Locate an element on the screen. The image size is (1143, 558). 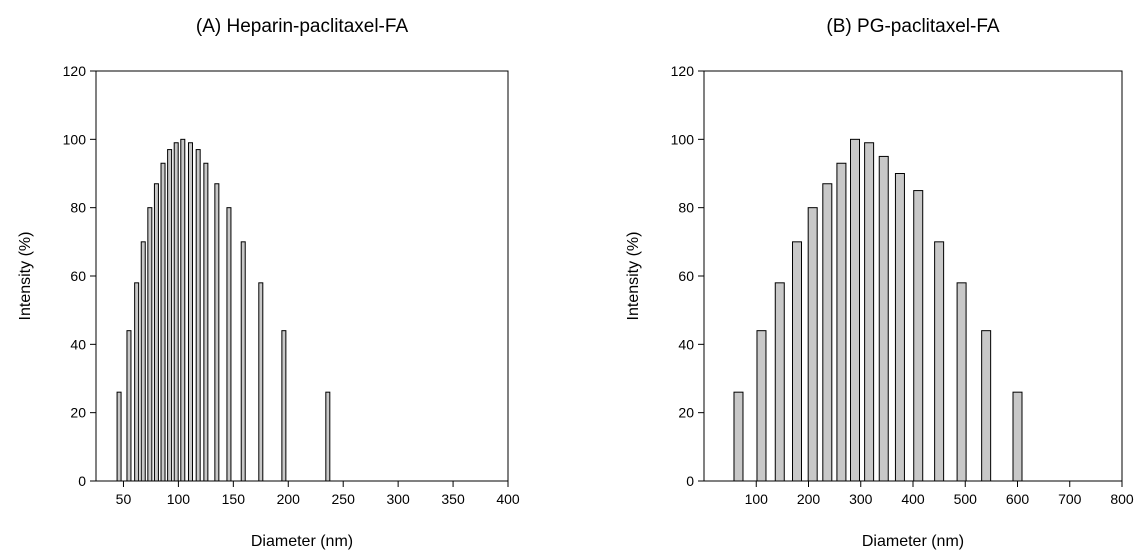
x-tick-label: 800 is located at coordinates (1122, 499).